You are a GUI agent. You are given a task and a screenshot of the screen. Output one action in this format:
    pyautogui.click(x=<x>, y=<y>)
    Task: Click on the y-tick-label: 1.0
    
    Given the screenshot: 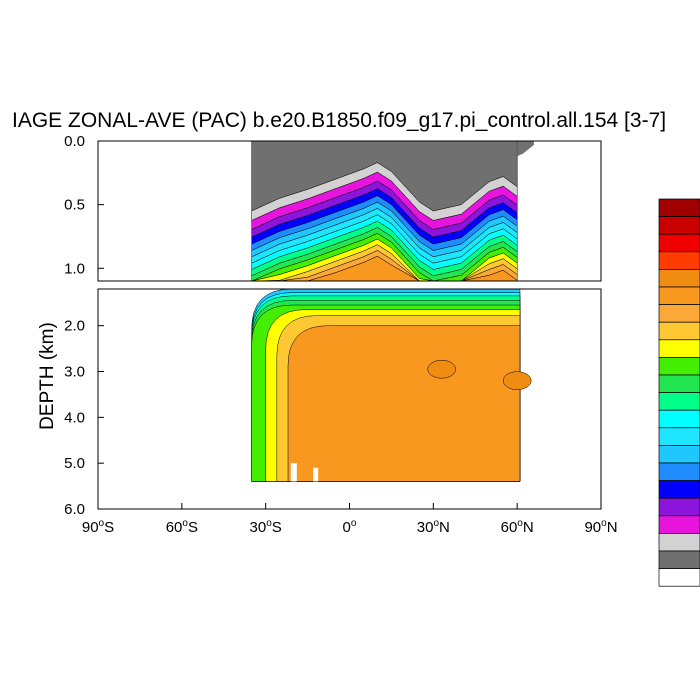 What is the action you would take?
    pyautogui.click(x=74, y=268)
    